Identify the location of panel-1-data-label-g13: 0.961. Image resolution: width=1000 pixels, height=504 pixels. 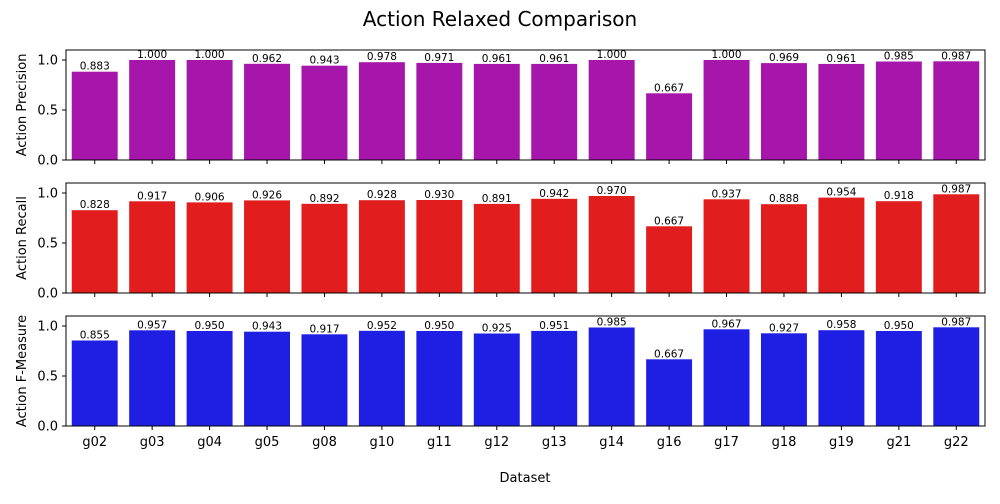
(554, 59).